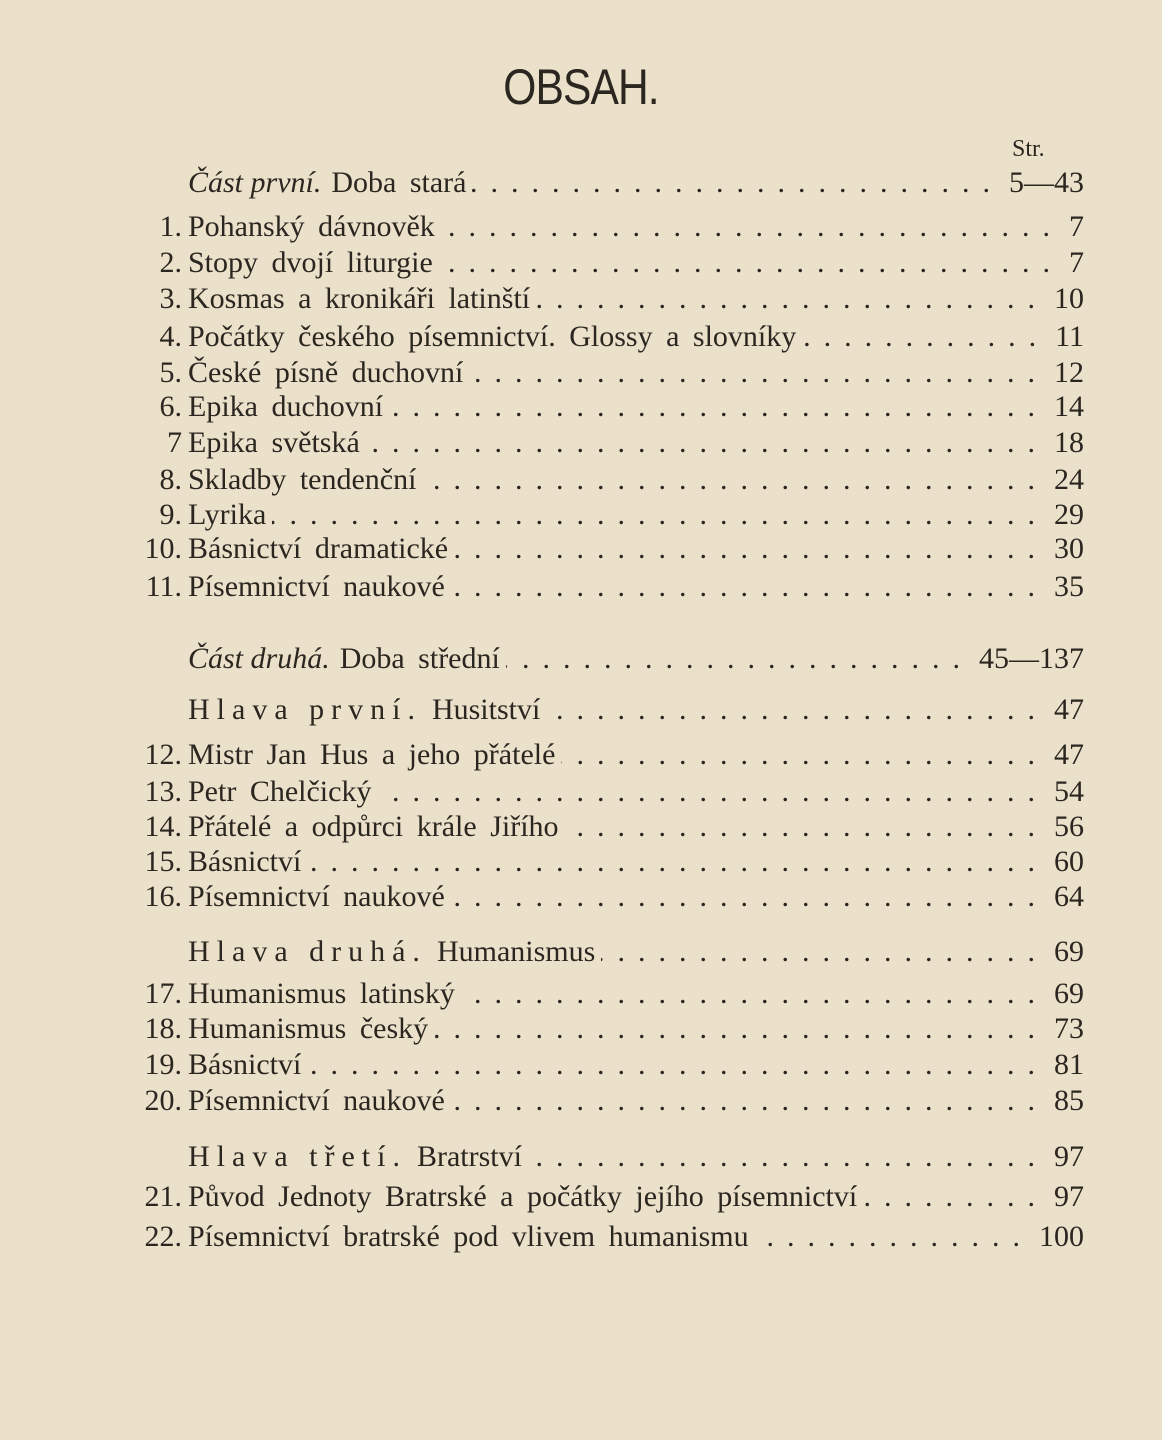 Image resolution: width=1162 pixels, height=1440 pixels. Describe the element at coordinates (373, 826) in the screenshot. I see `entry-title: Přátelé a odpůrci krále Jiřího` at that location.